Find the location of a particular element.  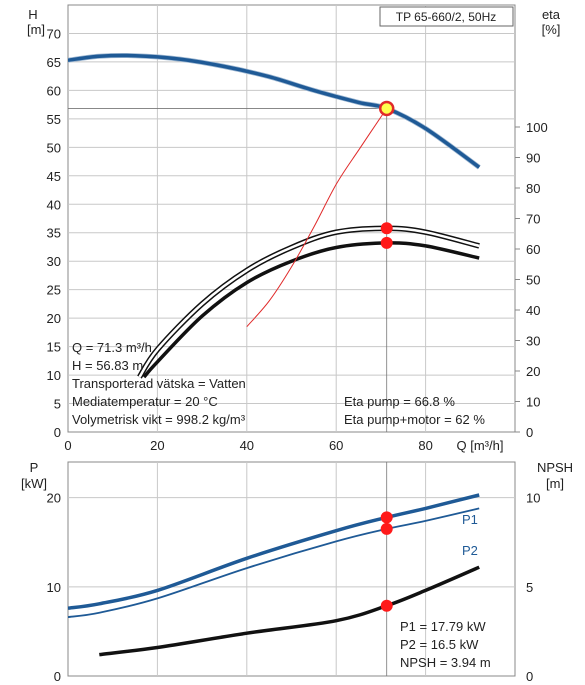

tick-label-eta: 50 is located at coordinates (533, 280).